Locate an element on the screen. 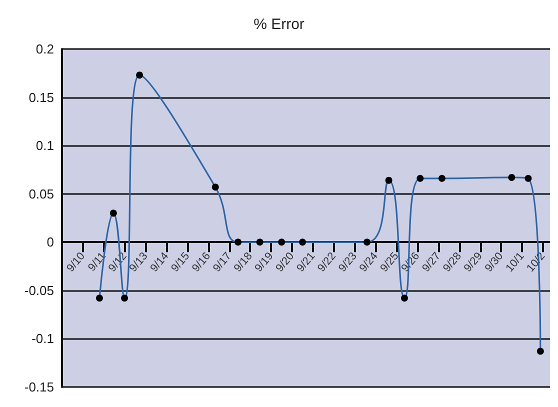 The width and height of the screenshot is (558, 407). y-tick-label: -0.15 is located at coordinates (39, 387).